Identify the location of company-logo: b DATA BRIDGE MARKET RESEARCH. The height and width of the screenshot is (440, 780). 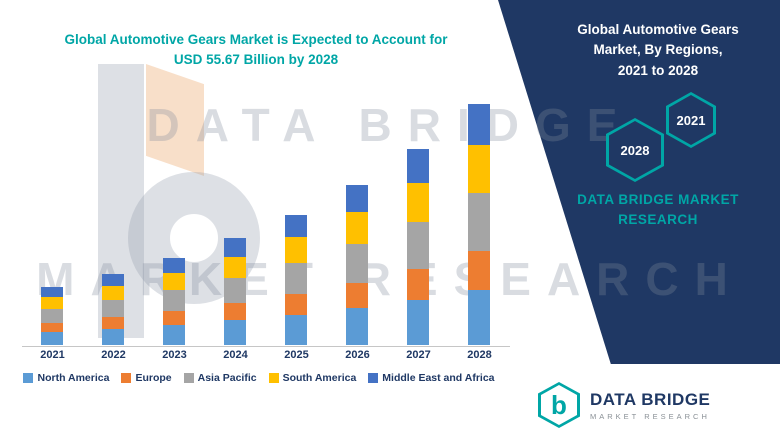
(624, 405).